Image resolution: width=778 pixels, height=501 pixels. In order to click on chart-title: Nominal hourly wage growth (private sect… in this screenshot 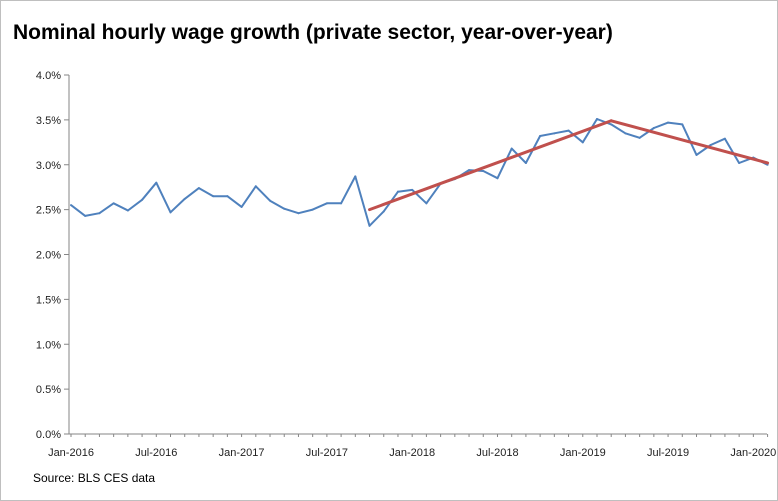, I will do `click(313, 32)`.